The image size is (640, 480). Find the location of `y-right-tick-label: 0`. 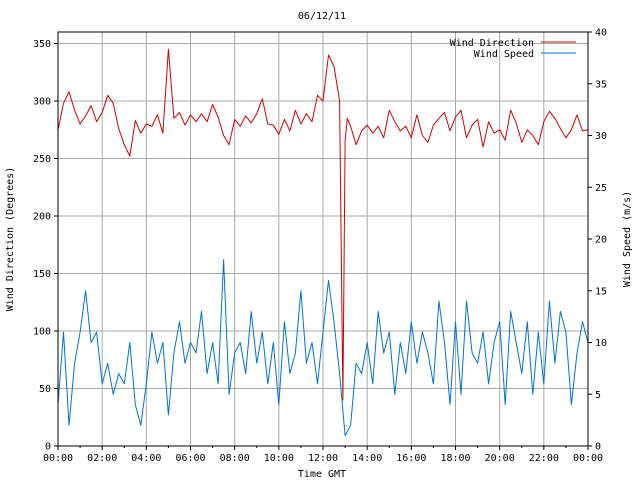

y-right-tick-label: 0 is located at coordinates (598, 447).